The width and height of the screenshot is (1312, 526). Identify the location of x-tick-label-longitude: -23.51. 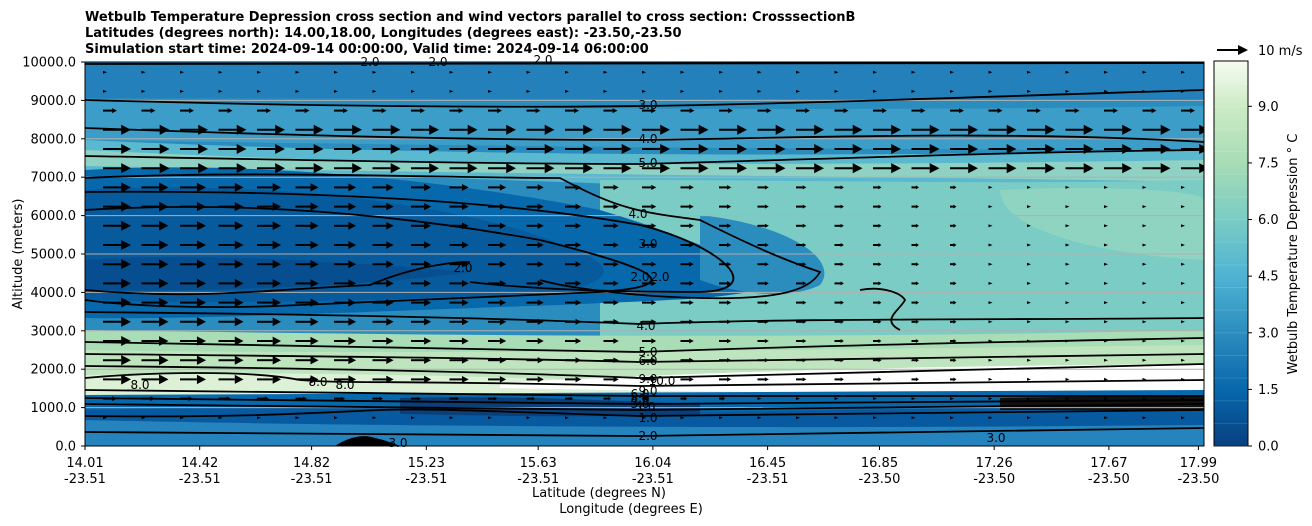
(426, 479).